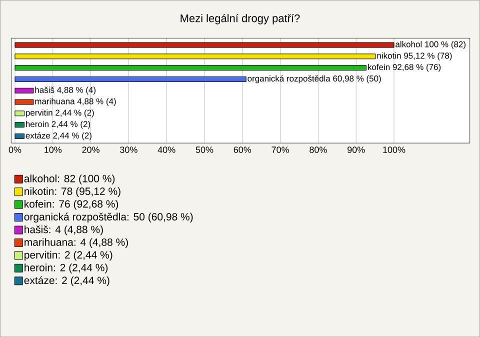 The image size is (480, 337). What do you see at coordinates (243, 149) in the screenshot?
I see `x-tick-label: 60%` at bounding box center [243, 149].